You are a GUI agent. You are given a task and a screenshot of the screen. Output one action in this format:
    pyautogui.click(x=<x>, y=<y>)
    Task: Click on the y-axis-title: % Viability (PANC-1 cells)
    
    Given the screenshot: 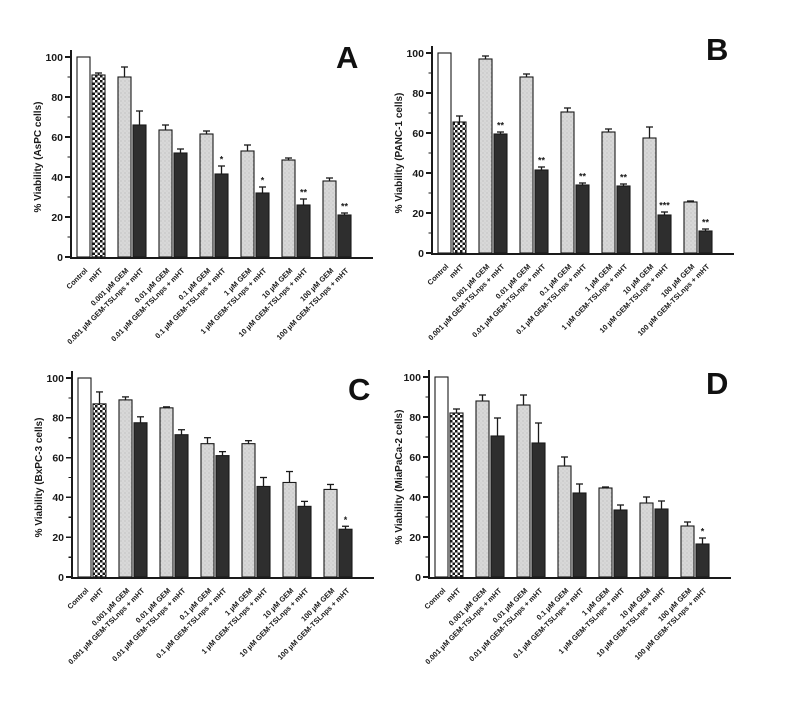 What is the action you would take?
    pyautogui.click(x=399, y=153)
    